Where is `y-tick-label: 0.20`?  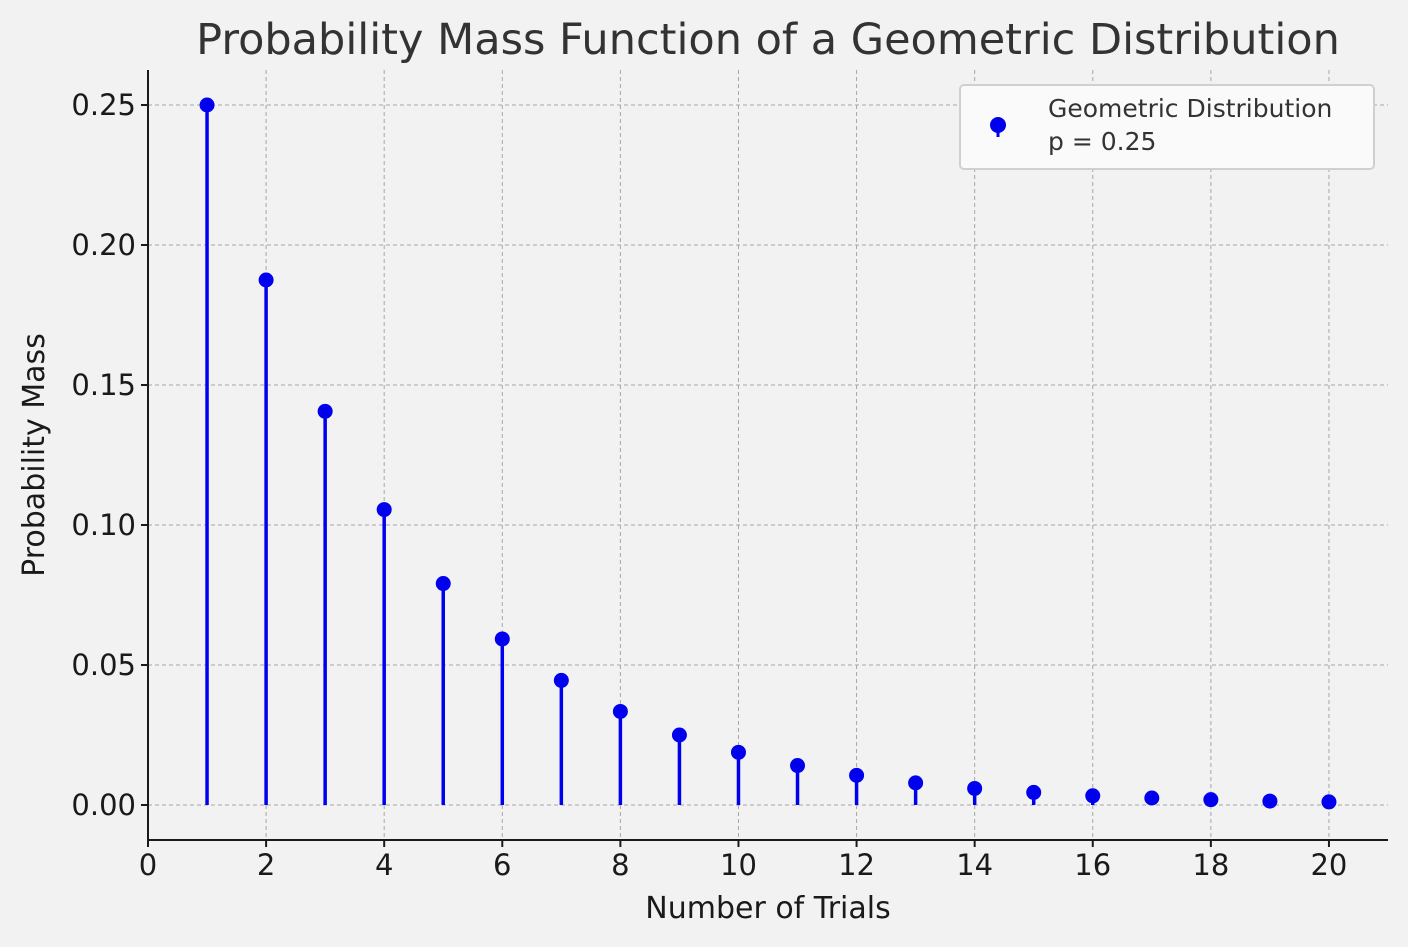
y-tick-label: 0.20 is located at coordinates (103, 245).